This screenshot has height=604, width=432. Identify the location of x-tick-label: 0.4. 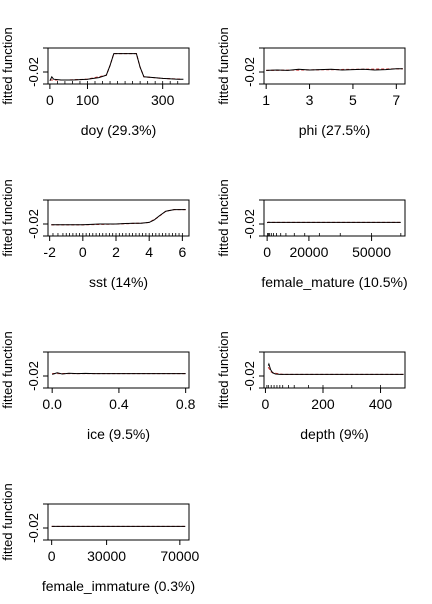
(119, 404).